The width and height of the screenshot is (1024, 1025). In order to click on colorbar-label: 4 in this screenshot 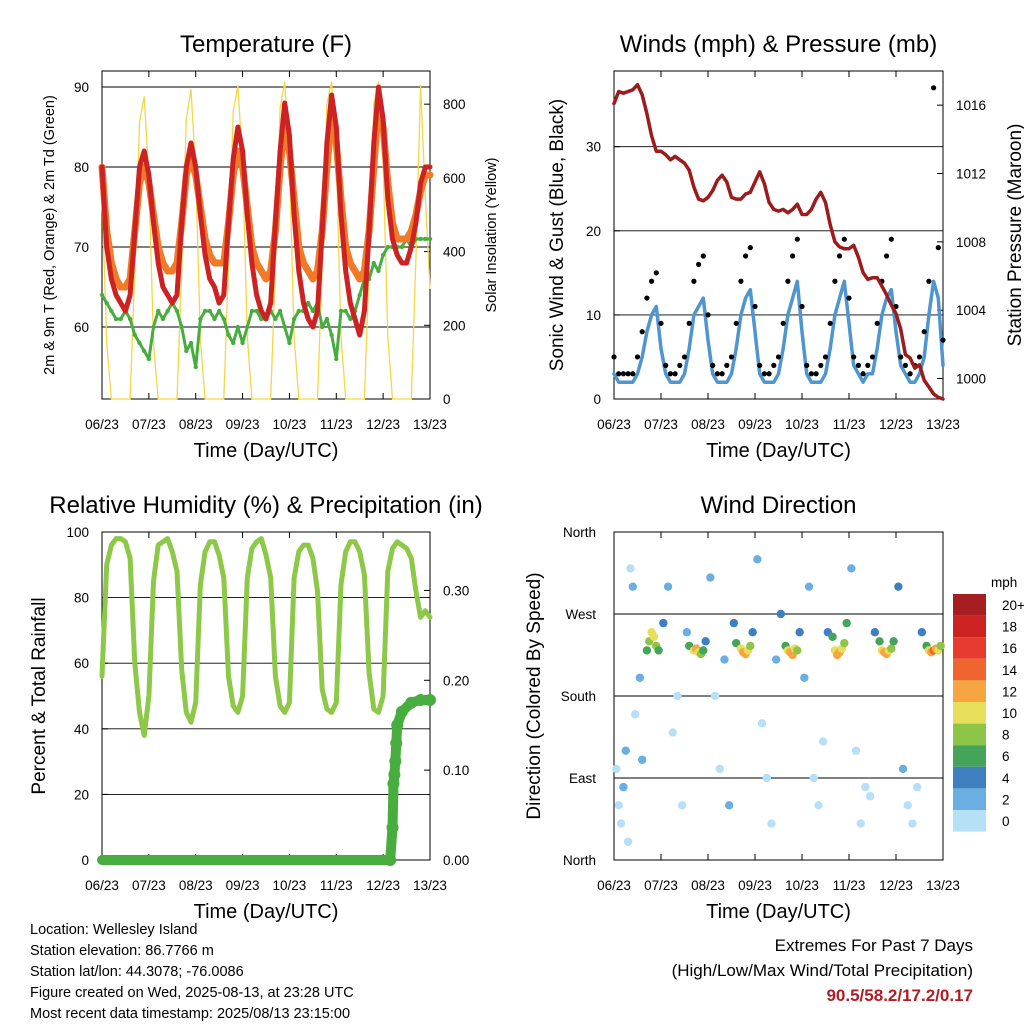, I will do `click(1006, 778)`.